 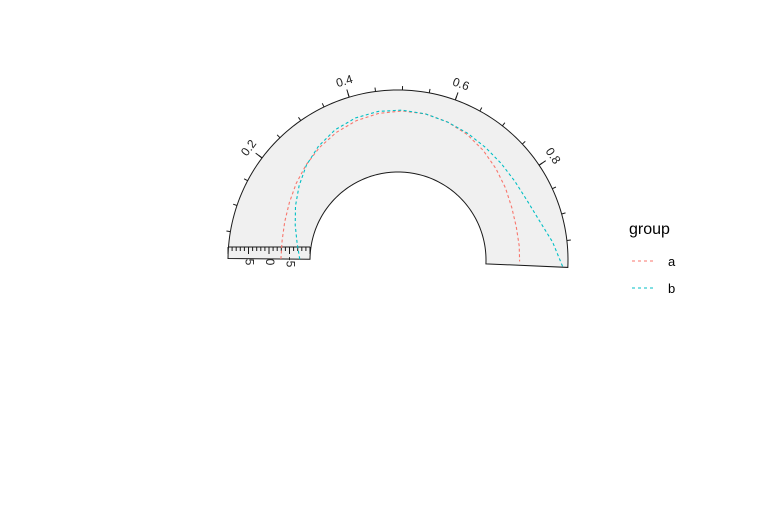 What do you see at coordinates (248, 148) in the screenshot?
I see `theta-tick-label: 0.2` at bounding box center [248, 148].